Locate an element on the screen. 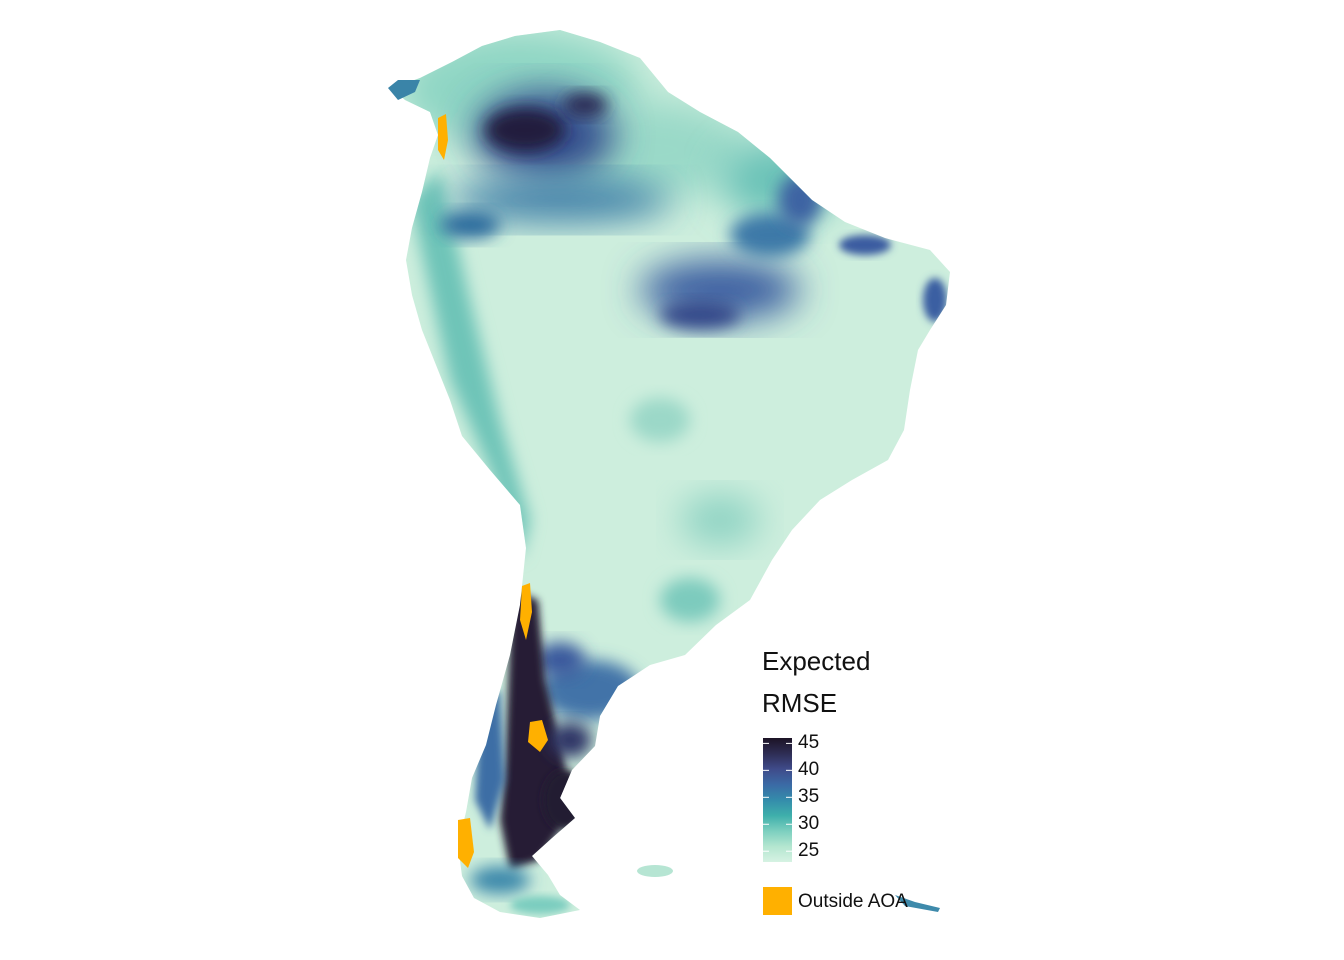 The width and height of the screenshot is (1344, 960). colorbar-tick-label: 25 is located at coordinates (809, 851).